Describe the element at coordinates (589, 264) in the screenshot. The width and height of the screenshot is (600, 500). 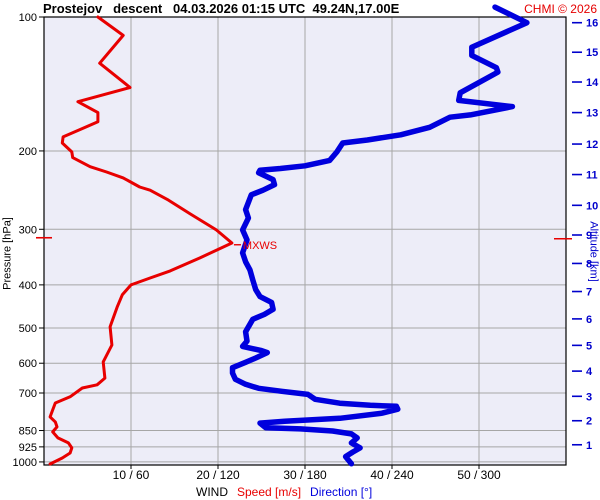
I see `altitude-tick-label: 8` at that location.